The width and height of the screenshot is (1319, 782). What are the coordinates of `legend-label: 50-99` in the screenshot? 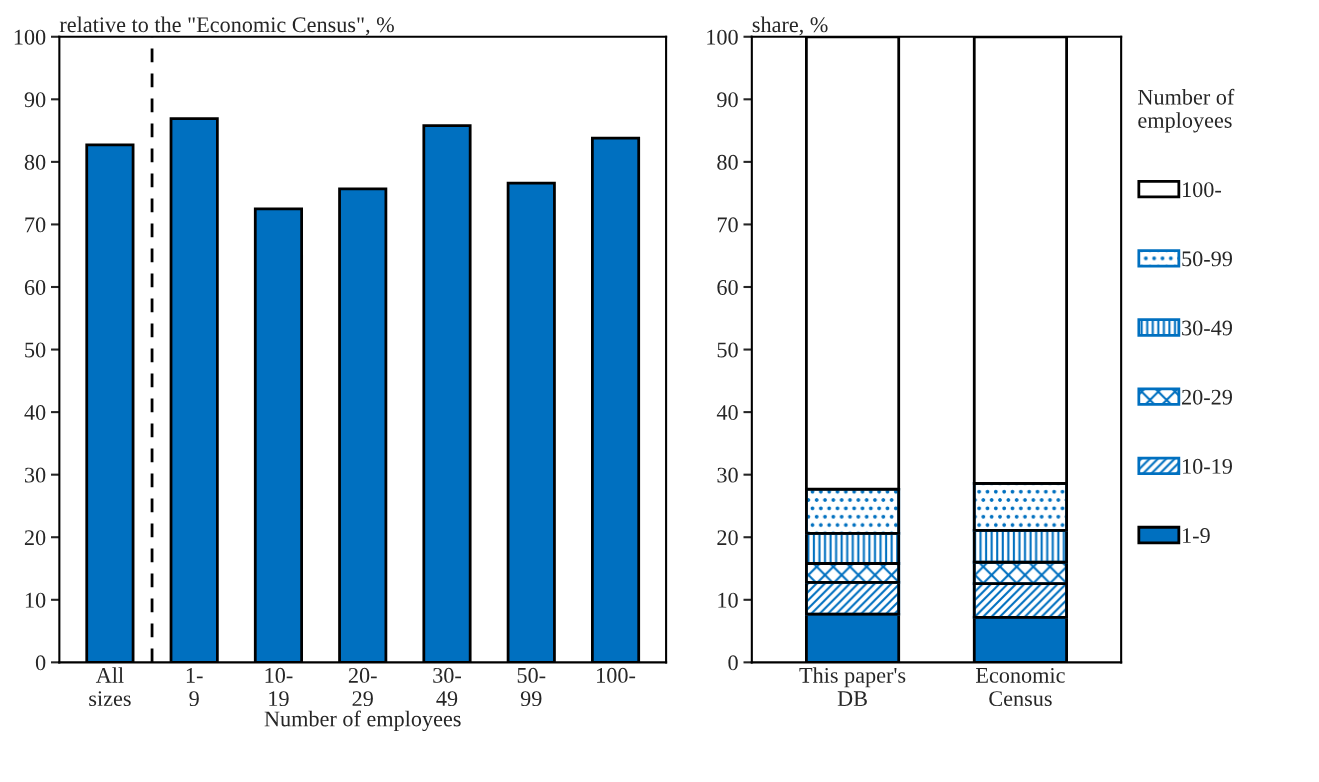 It's located at (1207, 259).